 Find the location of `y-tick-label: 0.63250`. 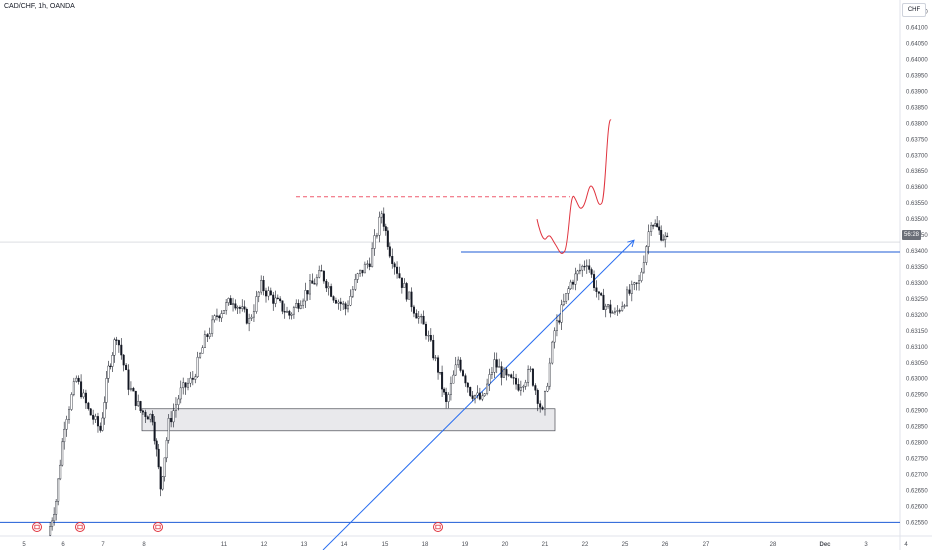

y-tick-label: 0.63250 is located at coordinates (917, 300).